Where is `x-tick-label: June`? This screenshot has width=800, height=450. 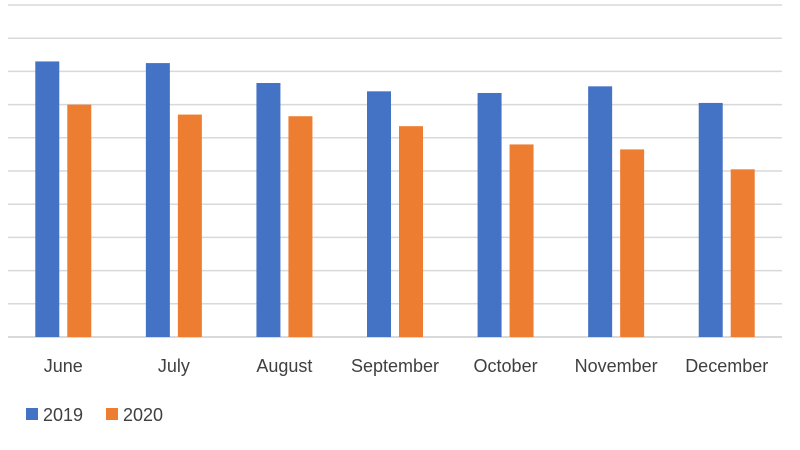 x-tick-label: June is located at coordinates (63, 366).